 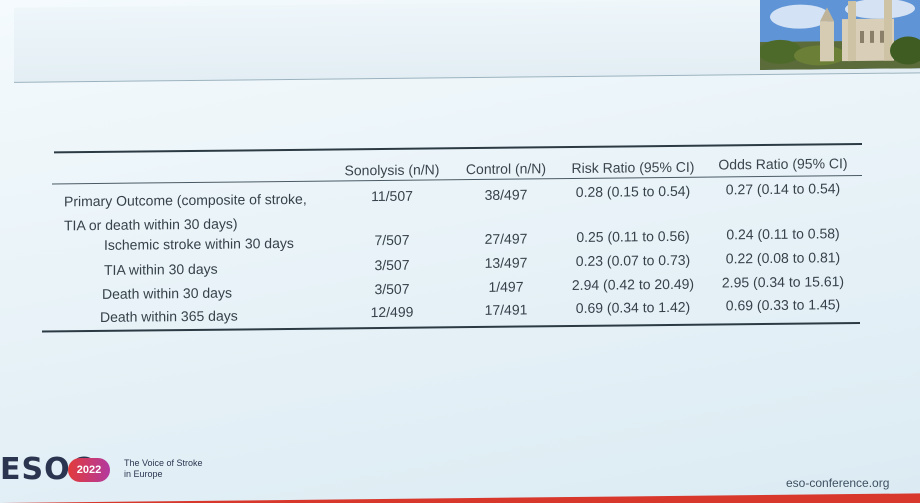 I want to click on year-badge: 2022, so click(x=89, y=470).